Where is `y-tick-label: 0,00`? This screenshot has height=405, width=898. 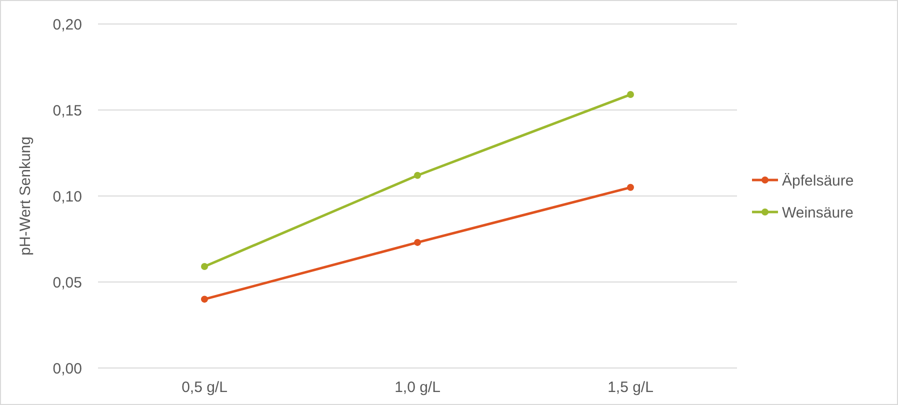 y-tick-label: 0,00 is located at coordinates (67, 369).